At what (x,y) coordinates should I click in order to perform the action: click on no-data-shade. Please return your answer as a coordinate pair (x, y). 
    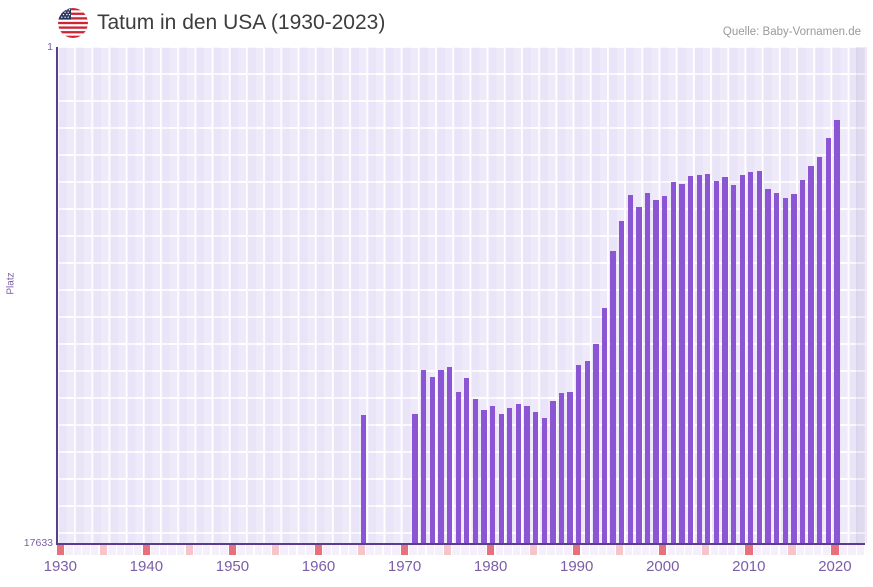
    Looking at the image, I should click on (861, 295).